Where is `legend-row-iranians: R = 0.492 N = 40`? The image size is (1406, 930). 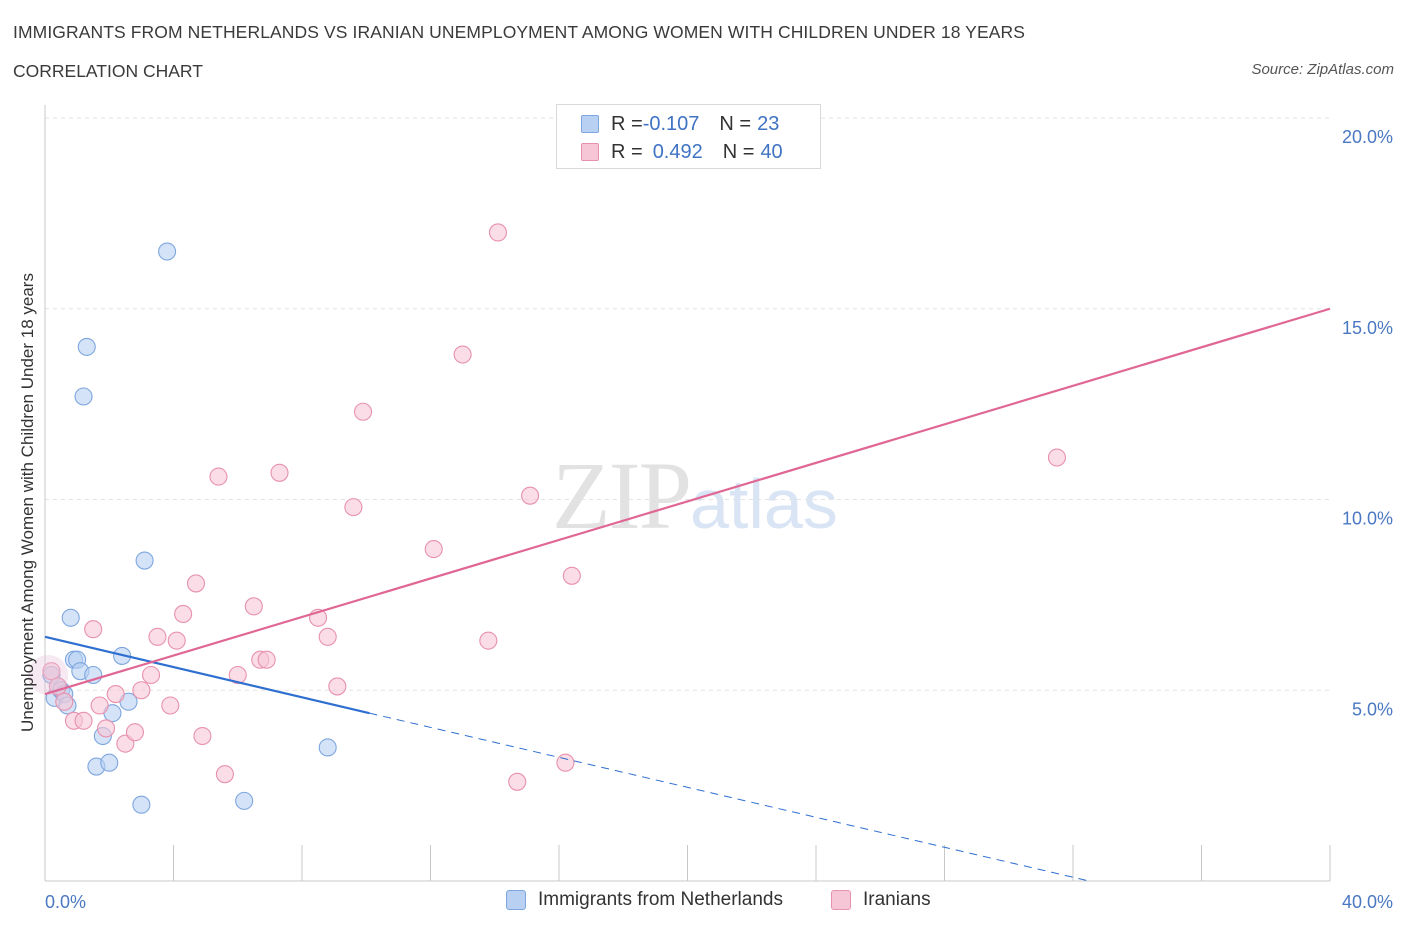
legend-row-iranians: R = 0.492 N = 40 is located at coordinates (682, 152).